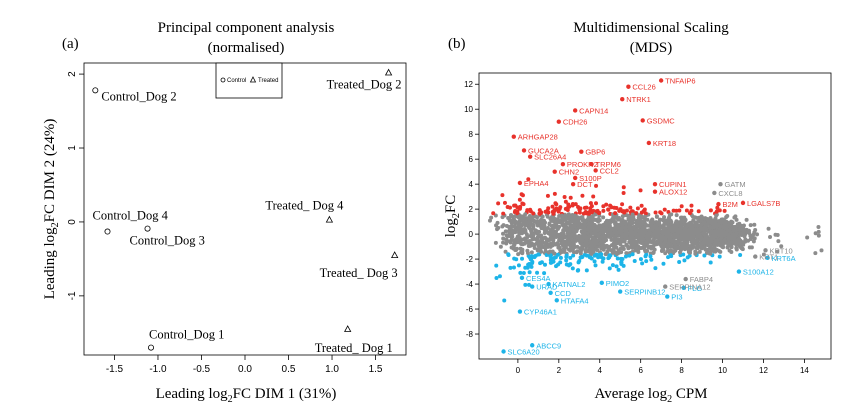 This screenshot has width=860, height=413. What do you see at coordinates (468, 84) in the screenshot?
I see `mds-ytick-label: 12` at bounding box center [468, 84].